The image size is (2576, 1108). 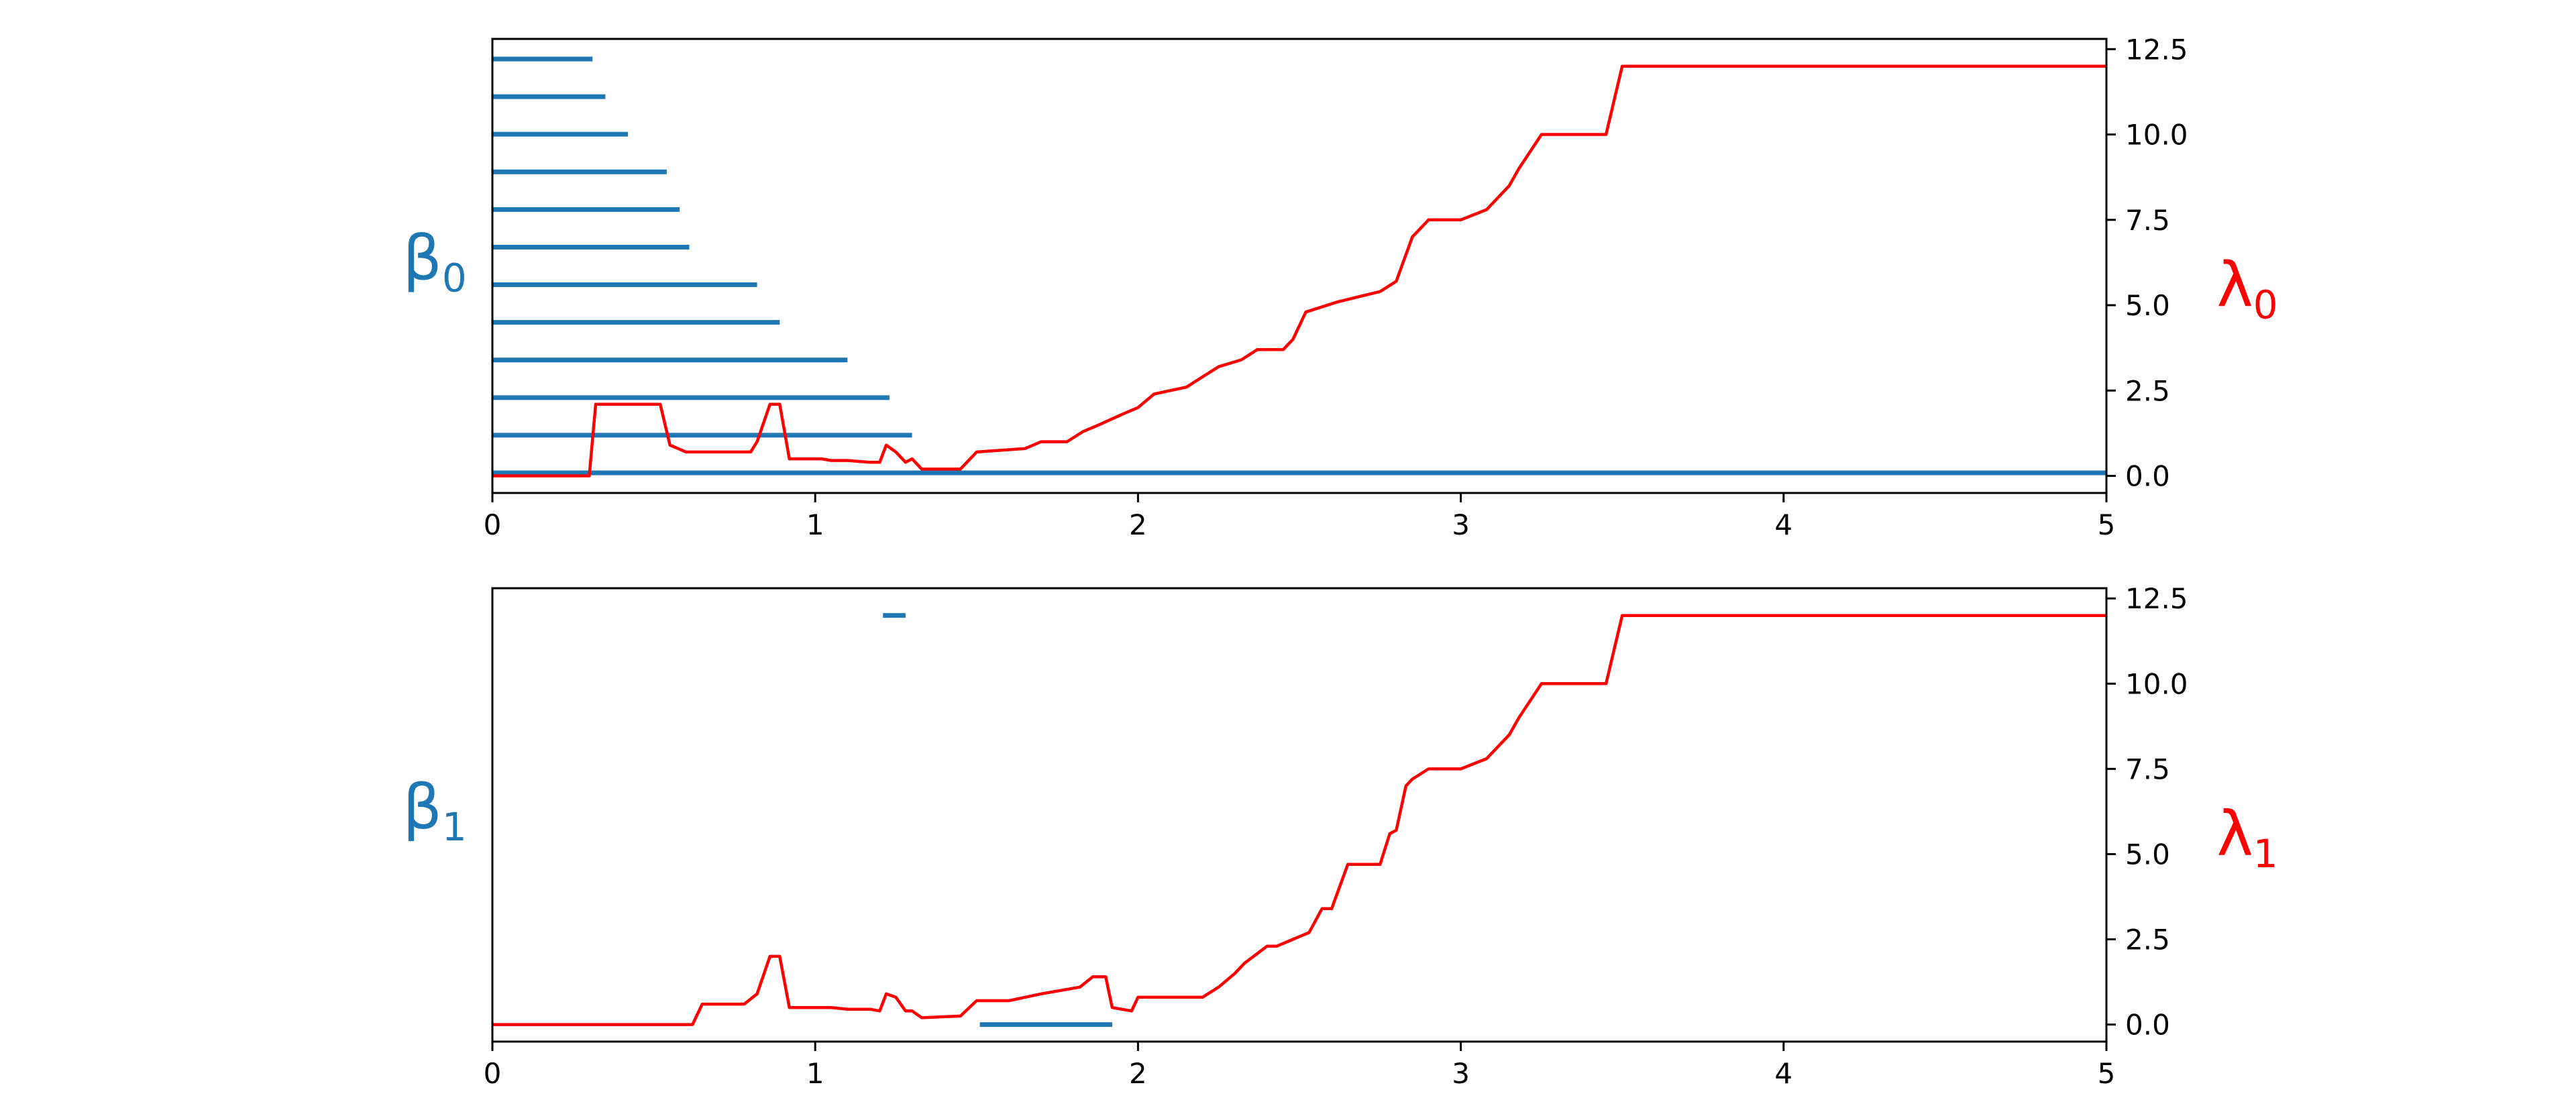 What do you see at coordinates (2265, 305) in the screenshot?
I see `right-axis-label-sub: 0` at bounding box center [2265, 305].